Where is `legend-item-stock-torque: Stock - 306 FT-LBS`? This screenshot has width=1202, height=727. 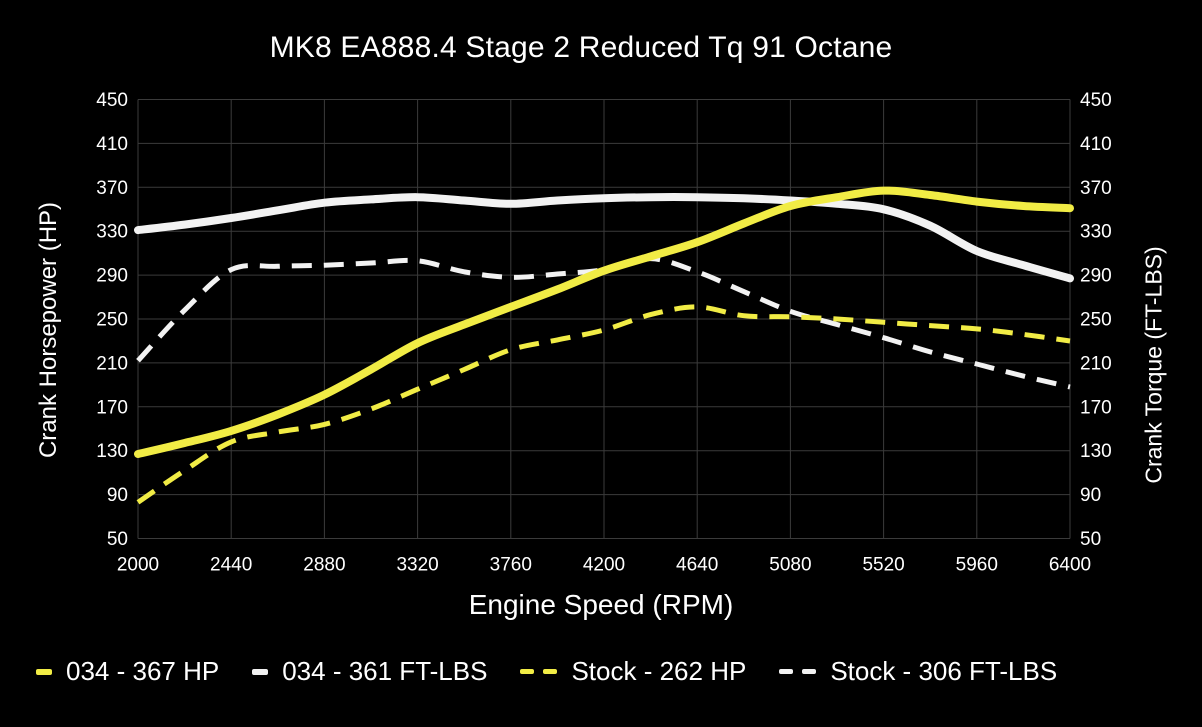 legend-item-stock-torque: Stock - 306 FT-LBS is located at coordinates (918, 671).